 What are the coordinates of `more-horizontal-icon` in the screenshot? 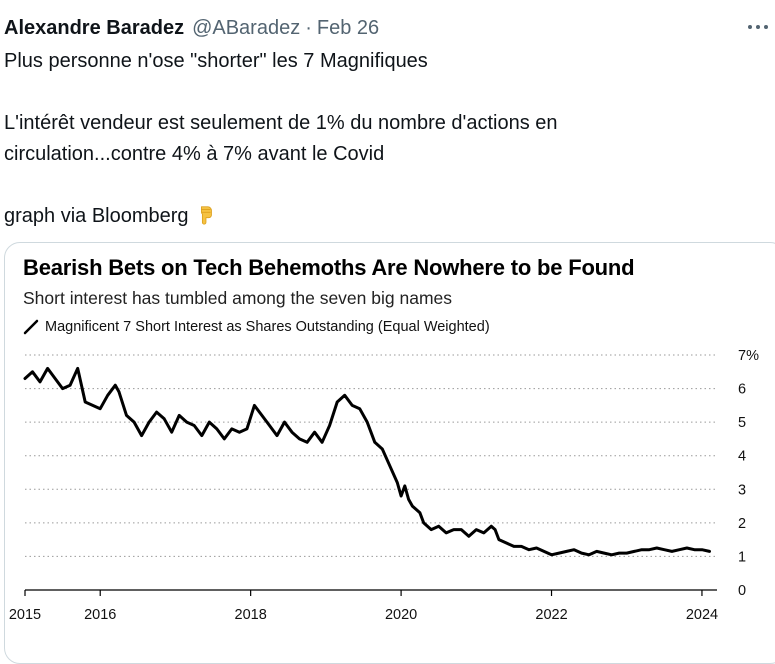 It's located at (758, 27).